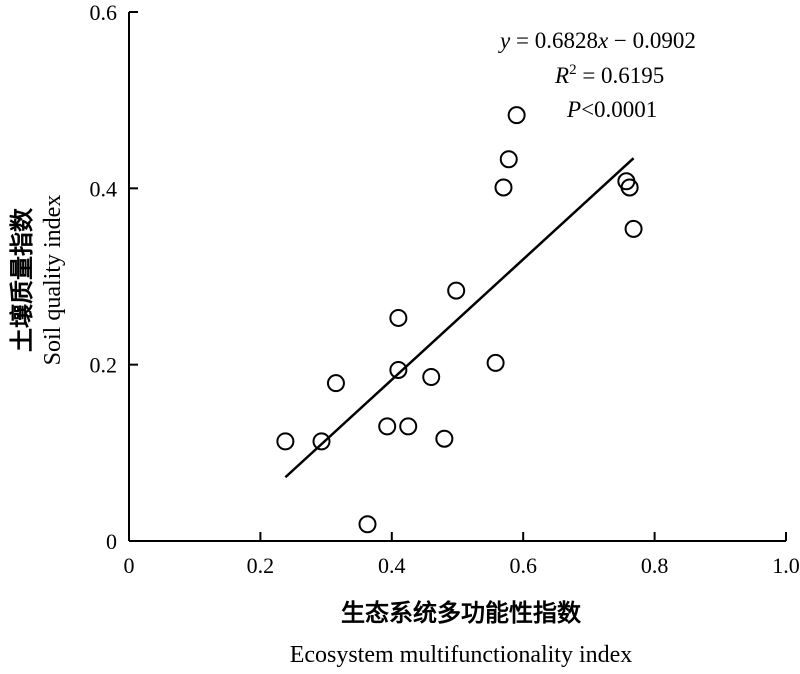 Image resolution: width=800 pixels, height=674 pixels. Describe the element at coordinates (261, 565) in the screenshot. I see `x-tick-label: 0.2` at that location.